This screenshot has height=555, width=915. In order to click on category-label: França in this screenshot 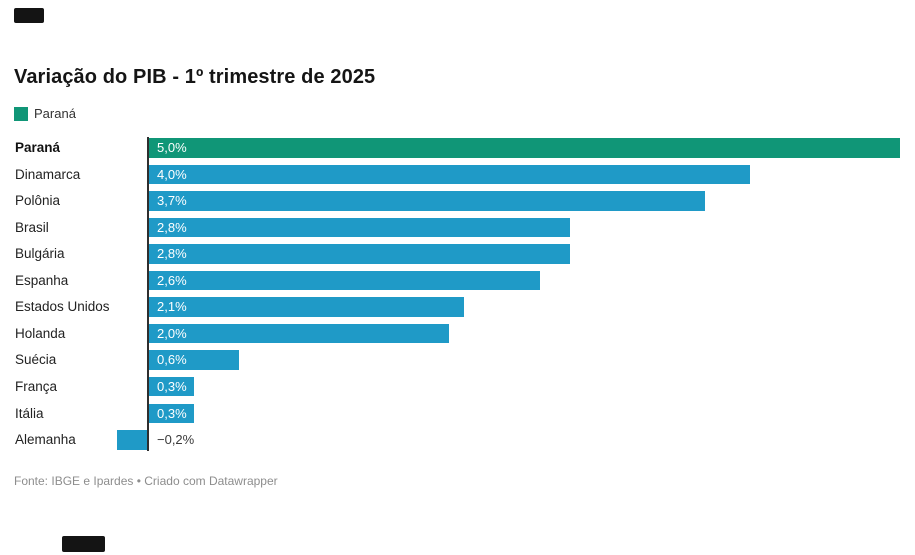, I will do `click(36, 386)`.